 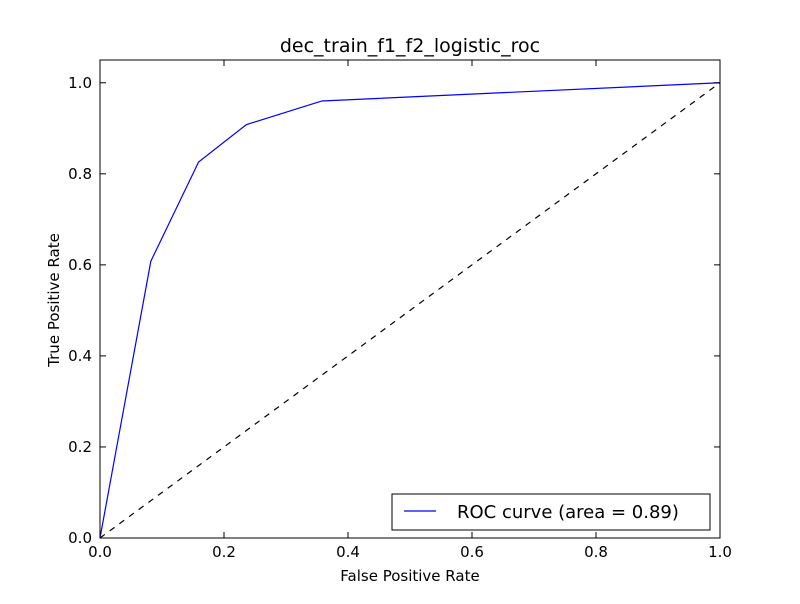 I want to click on y-tick-label: 1.0, so click(x=80, y=83).